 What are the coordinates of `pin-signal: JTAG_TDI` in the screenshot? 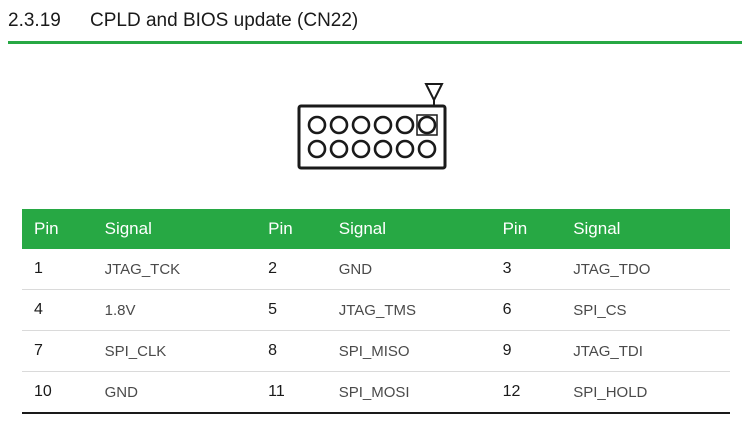 It's located at (645, 351).